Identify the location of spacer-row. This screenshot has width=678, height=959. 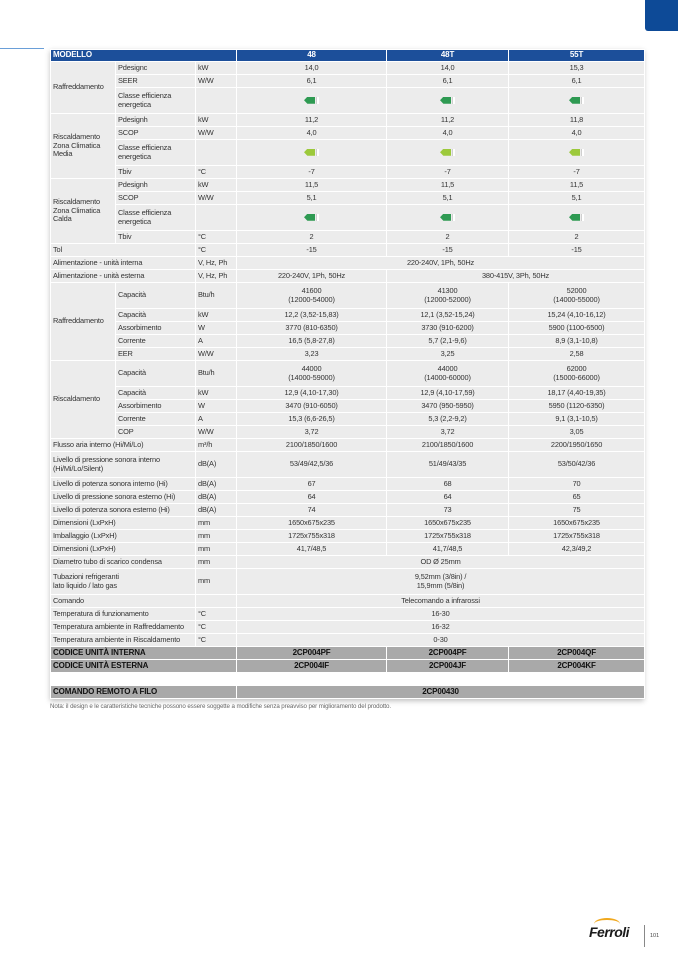
(347, 679).